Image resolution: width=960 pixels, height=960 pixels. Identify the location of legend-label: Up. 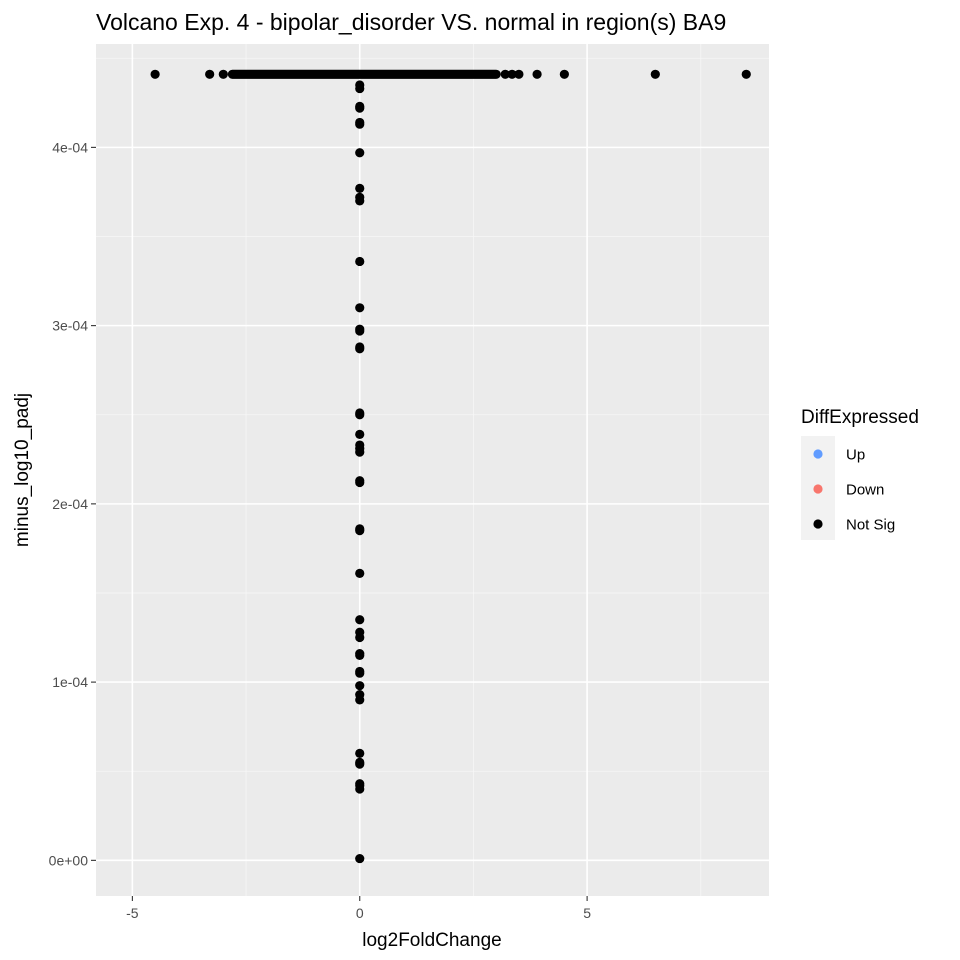
(855, 455).